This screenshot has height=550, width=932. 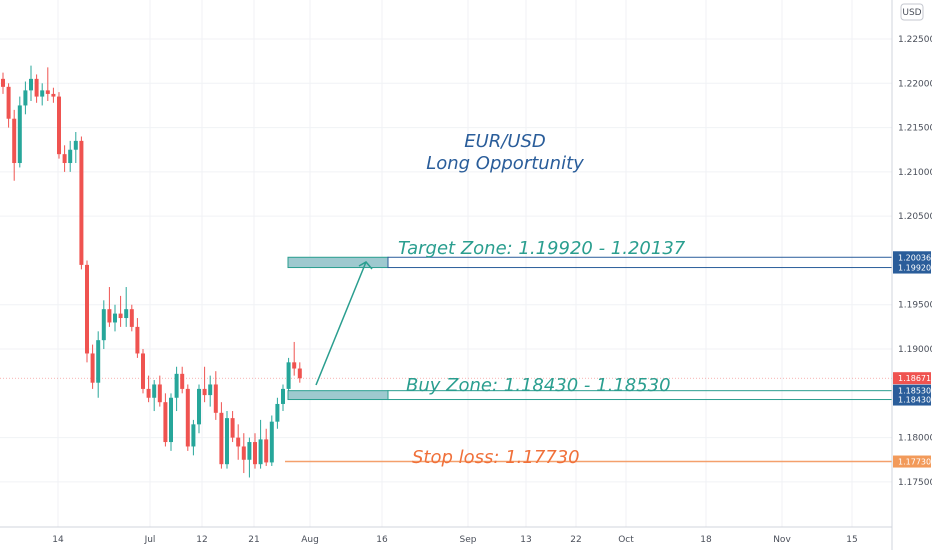 What do you see at coordinates (914, 391) in the screenshot?
I see `price-badge-text: 1.18530` at bounding box center [914, 391].